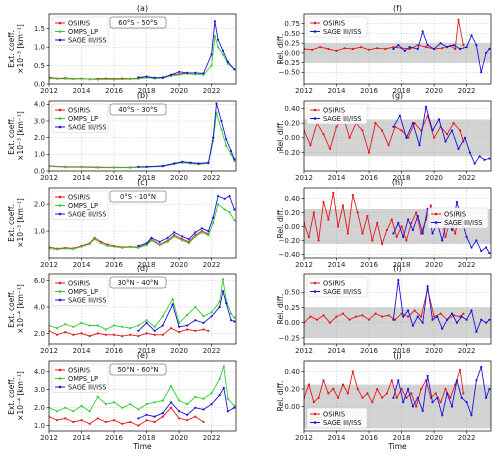 Image resolution: width=500 pixels, height=459 pixels. I want to click on y-axis-label: Ext. coeff., so click(11, 309).